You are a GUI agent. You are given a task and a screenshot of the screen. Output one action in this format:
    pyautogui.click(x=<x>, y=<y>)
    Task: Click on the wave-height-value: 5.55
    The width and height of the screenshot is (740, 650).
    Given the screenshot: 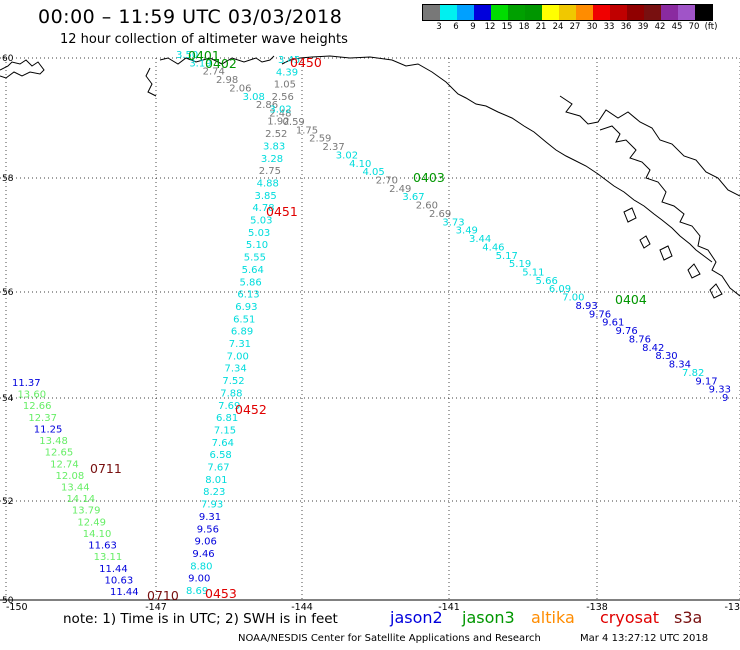 What is the action you would take?
    pyautogui.click(x=255, y=258)
    